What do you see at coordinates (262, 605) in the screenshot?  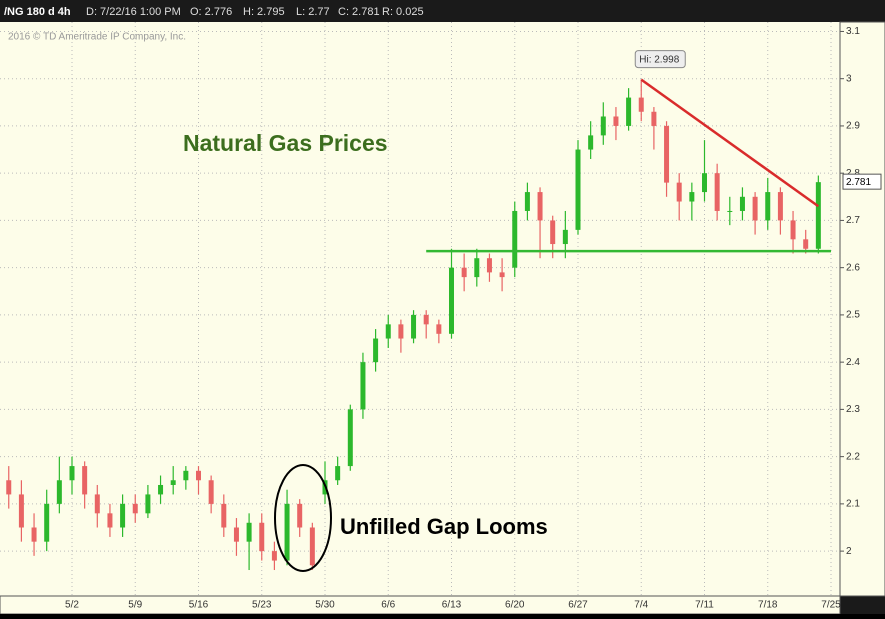 I see `x-tick-label: 5/23` at bounding box center [262, 605].